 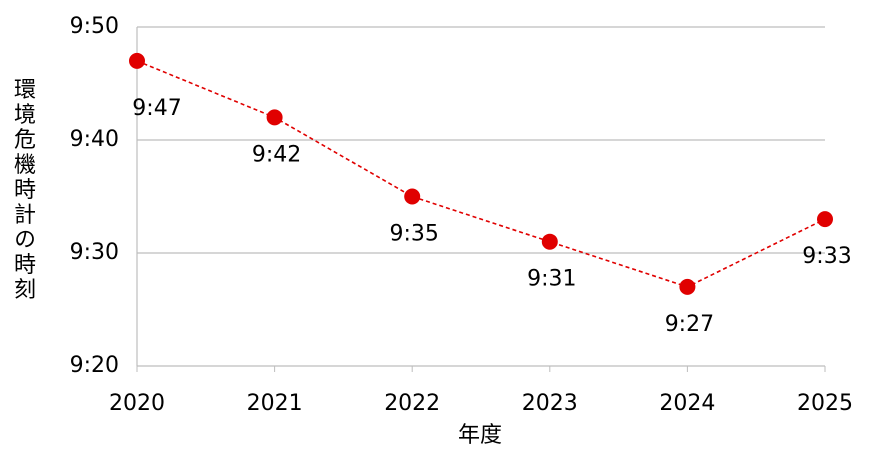 What do you see at coordinates (412, 403) in the screenshot?
I see `x-tick-label: 2022` at bounding box center [412, 403].